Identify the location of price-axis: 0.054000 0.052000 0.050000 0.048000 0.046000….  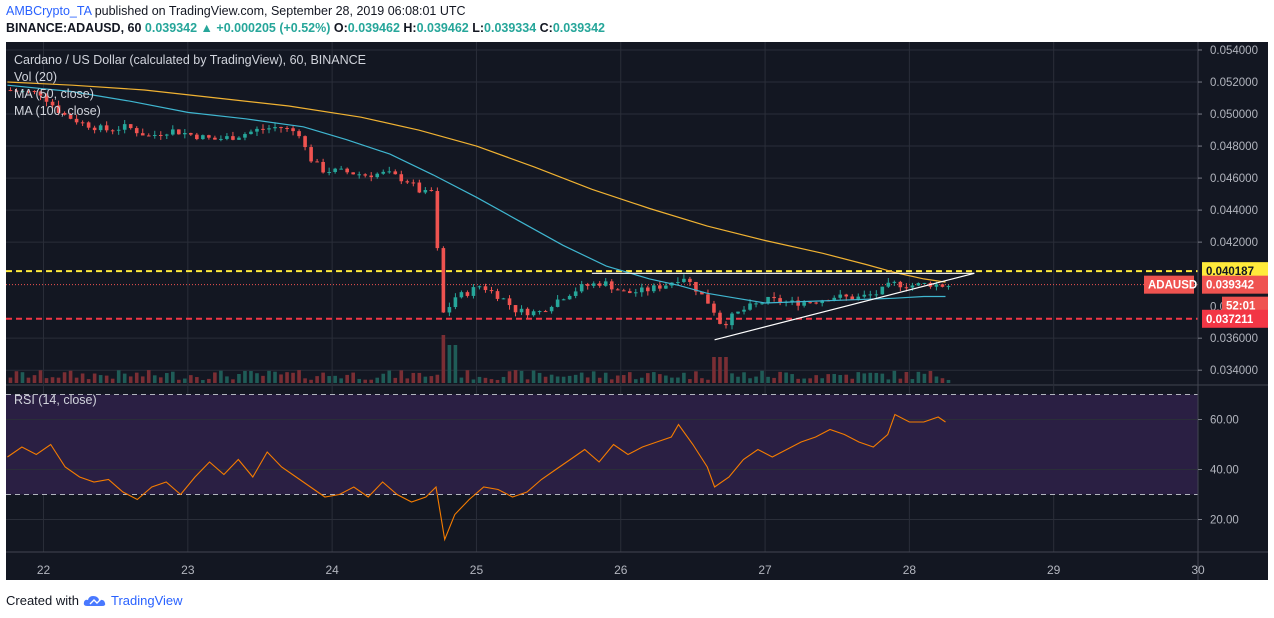
(1228, 211).